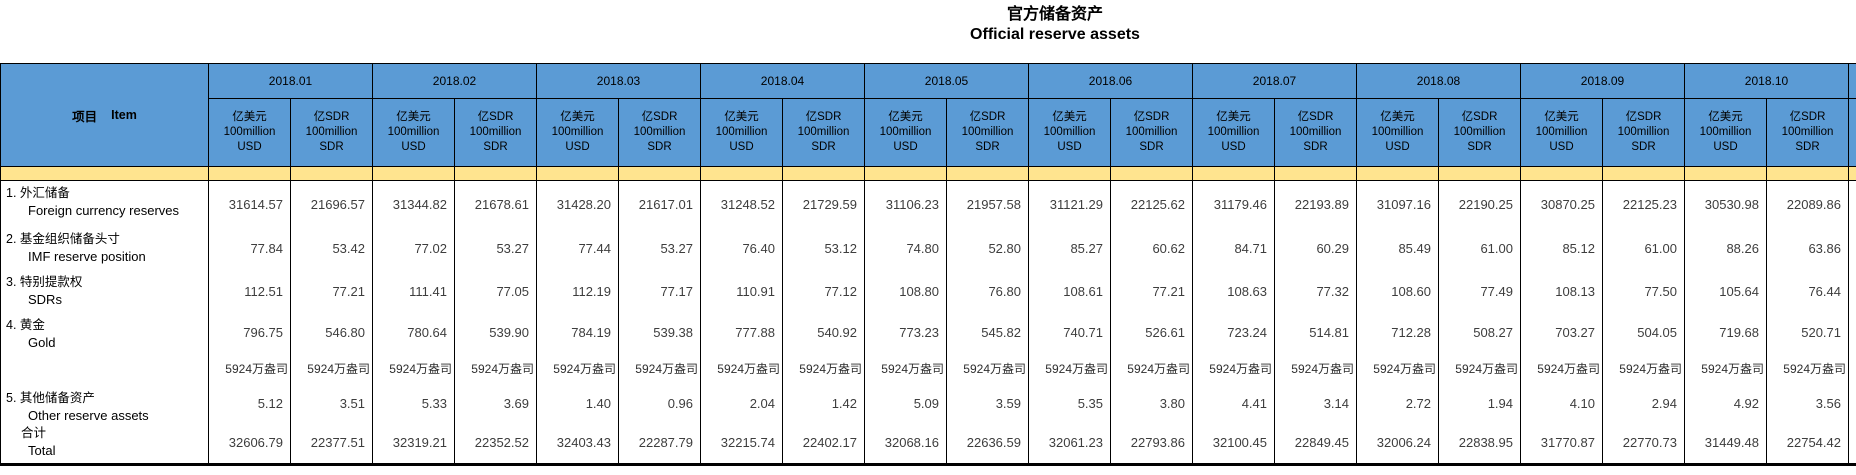 The height and width of the screenshot is (475, 1856). Describe the element at coordinates (88, 415) in the screenshot. I see `row-label-en-other-reserve-assets: Other reserve assets` at that location.